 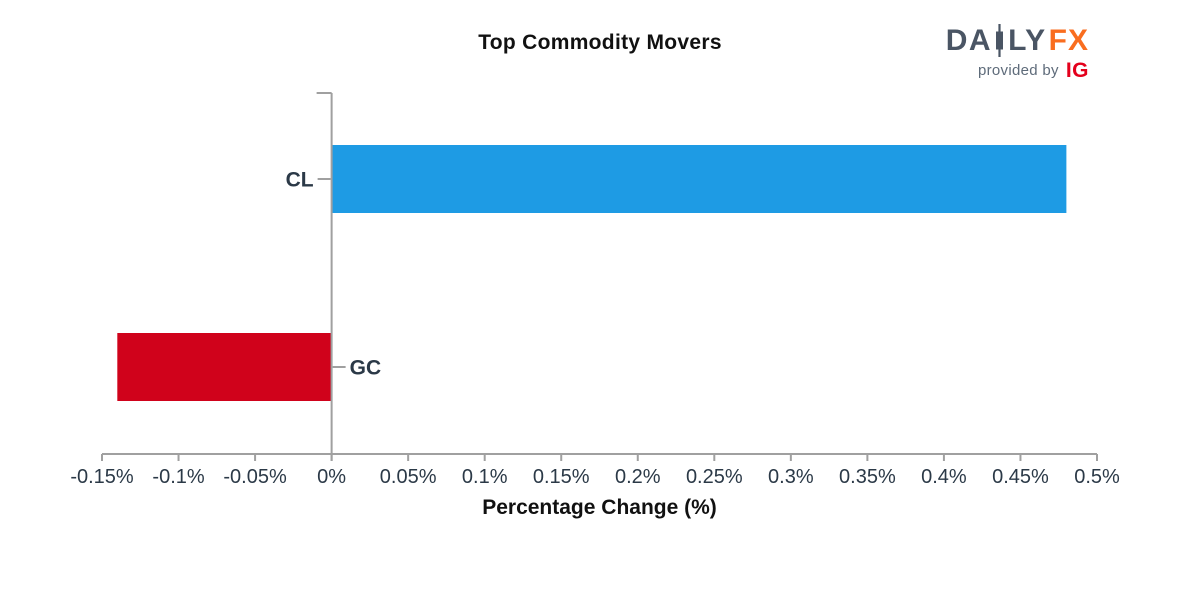 What do you see at coordinates (969, 40) in the screenshot?
I see `logo-text-da: DA` at bounding box center [969, 40].